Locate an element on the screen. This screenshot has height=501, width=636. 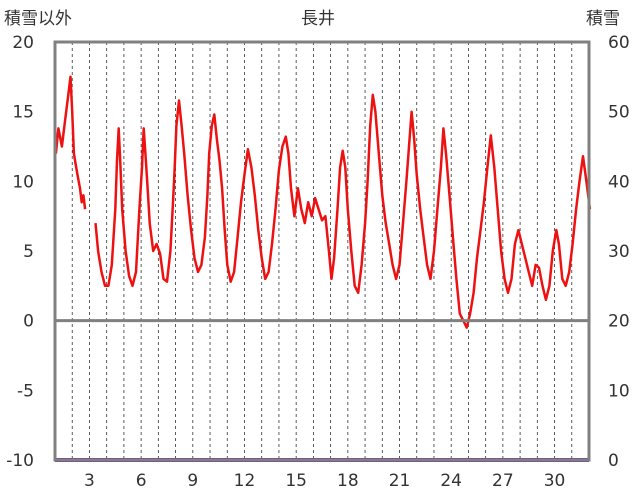
left-tick-label: 20 is located at coordinates (23, 43).